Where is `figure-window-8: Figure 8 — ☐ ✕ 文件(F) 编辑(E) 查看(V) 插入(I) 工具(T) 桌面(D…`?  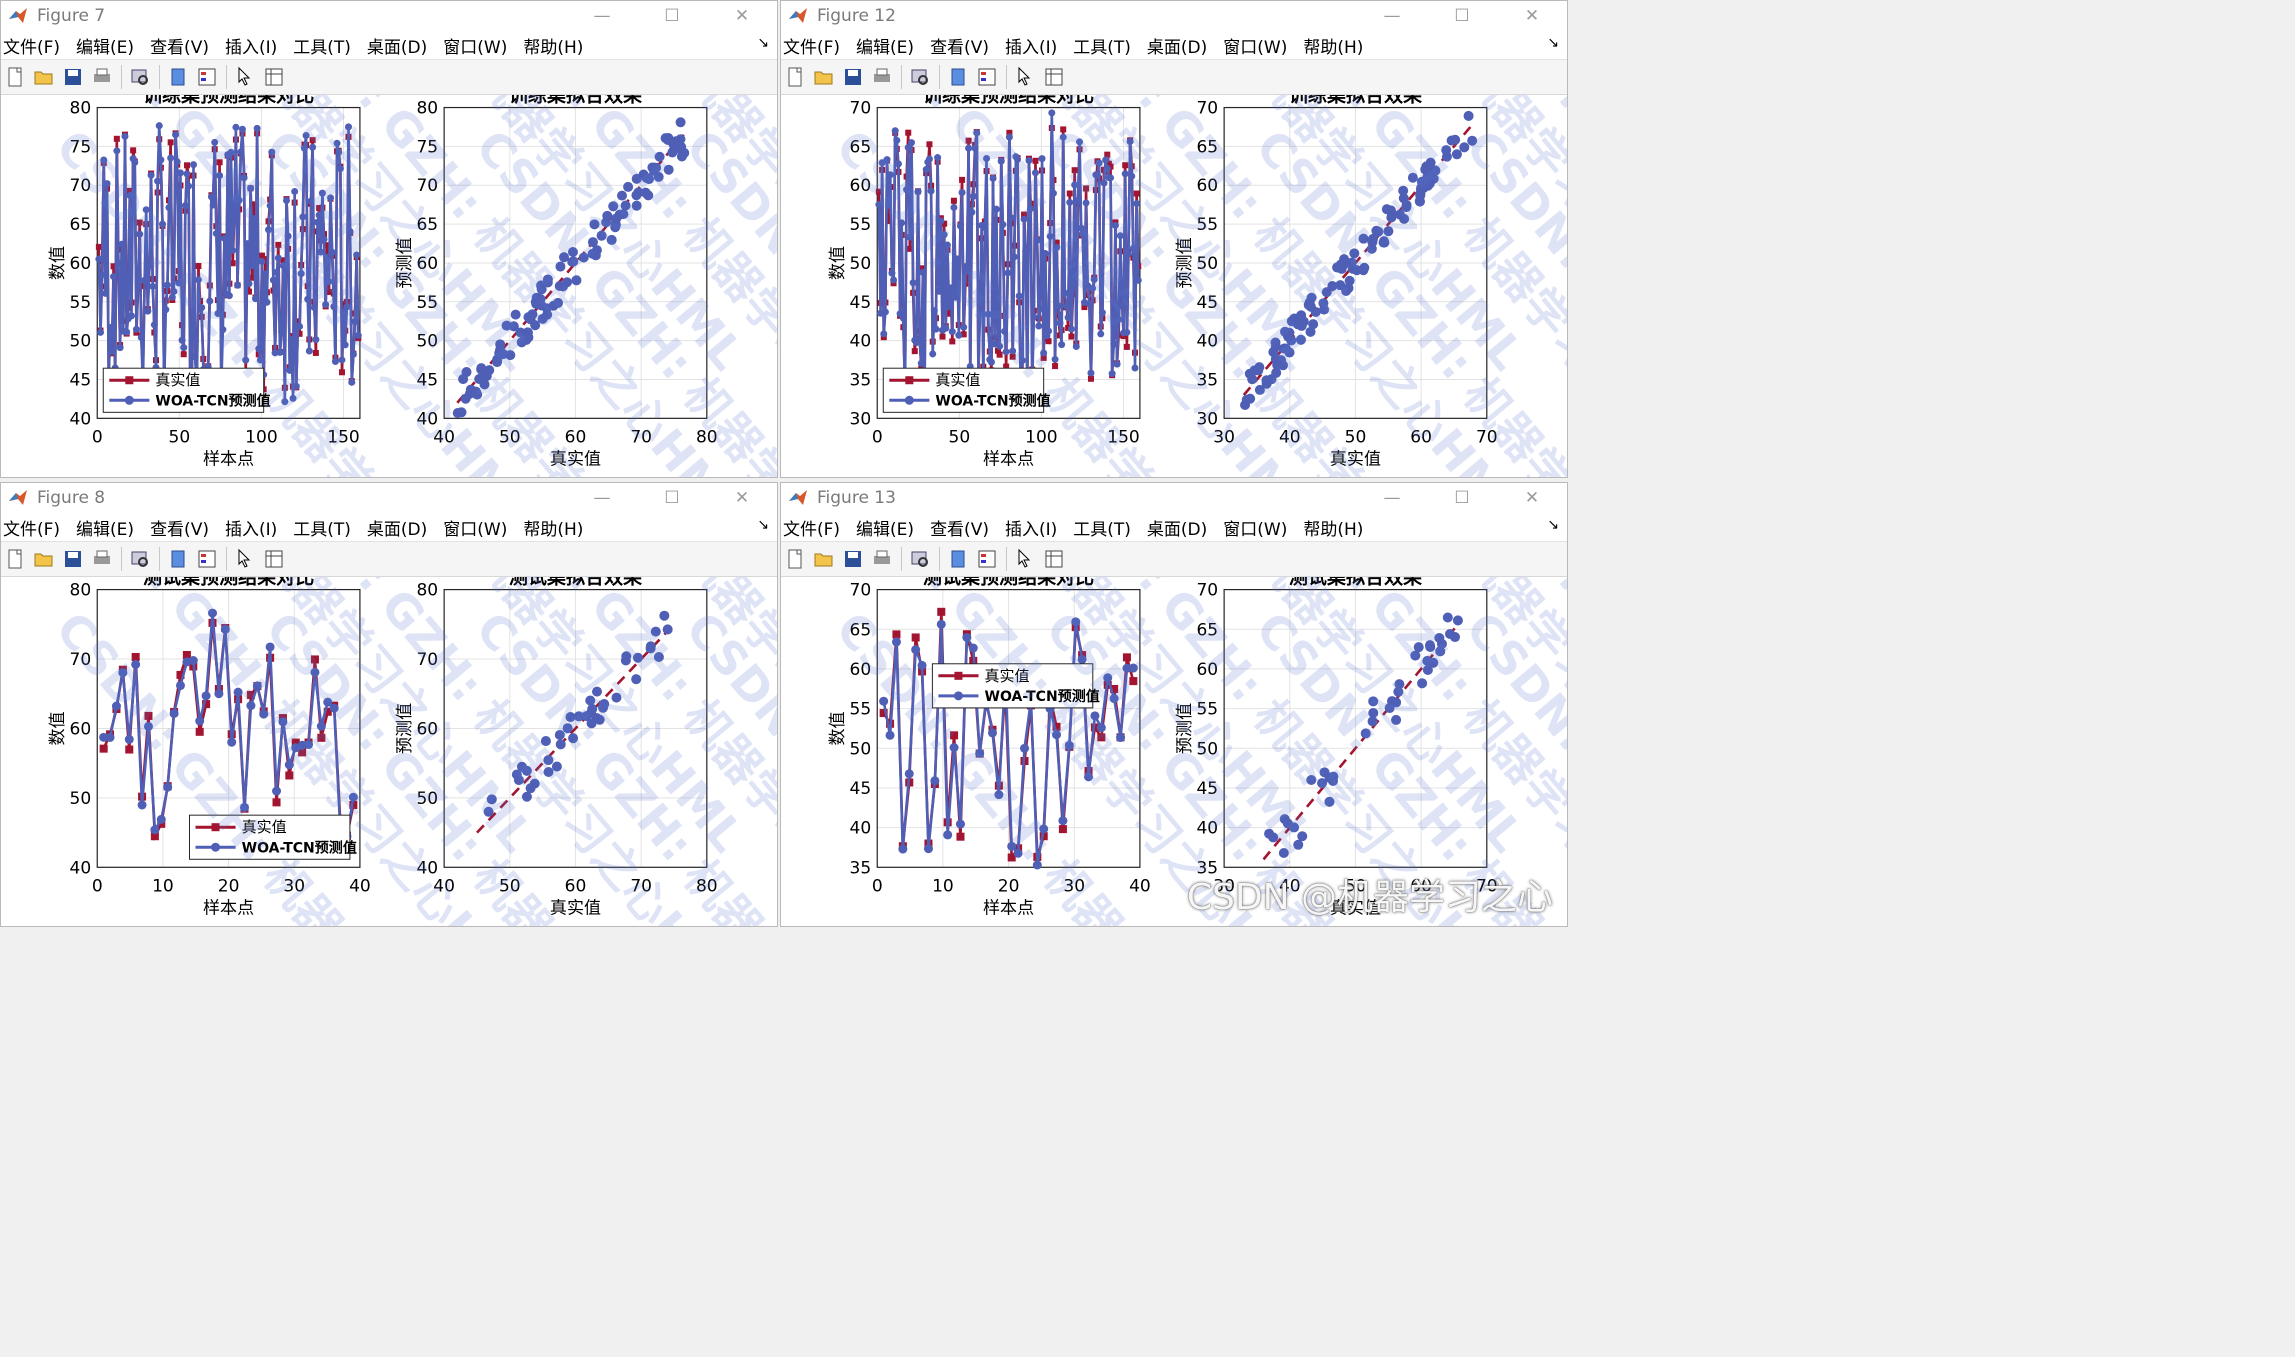 figure-window-8: Figure 8 — ☐ ✕ 文件(F) 编辑(E) 查看(V) 插入(I) 工具(T) 桌面(D… is located at coordinates (389, 704).